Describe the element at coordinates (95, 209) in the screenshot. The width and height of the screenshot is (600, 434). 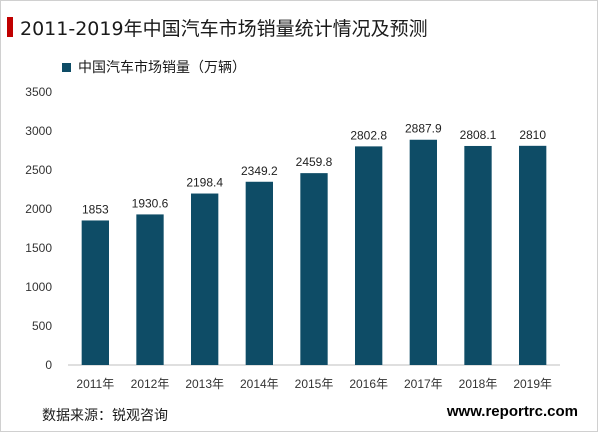
I see `data-label: 1853` at that location.